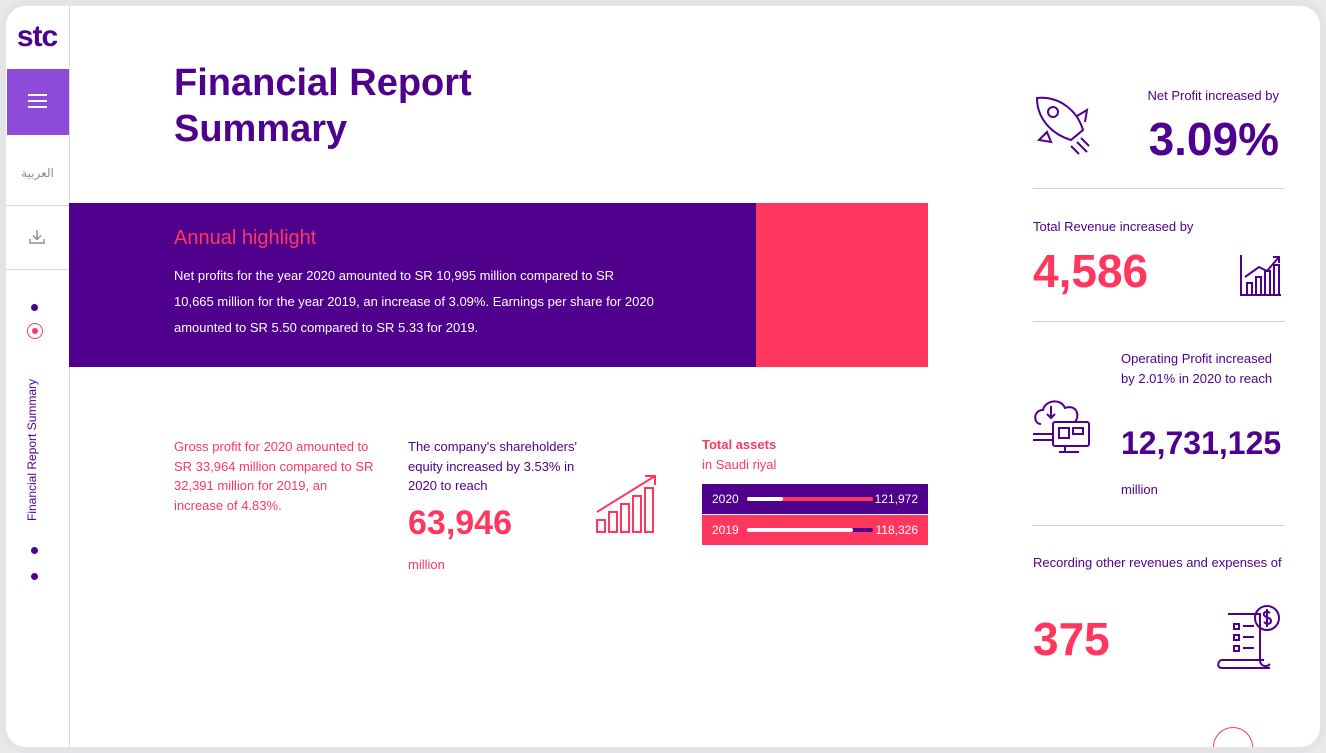 The width and height of the screenshot is (1326, 753). What do you see at coordinates (739, 464) in the screenshot?
I see `total-assets-subtitle: in Saudi riyal` at bounding box center [739, 464].